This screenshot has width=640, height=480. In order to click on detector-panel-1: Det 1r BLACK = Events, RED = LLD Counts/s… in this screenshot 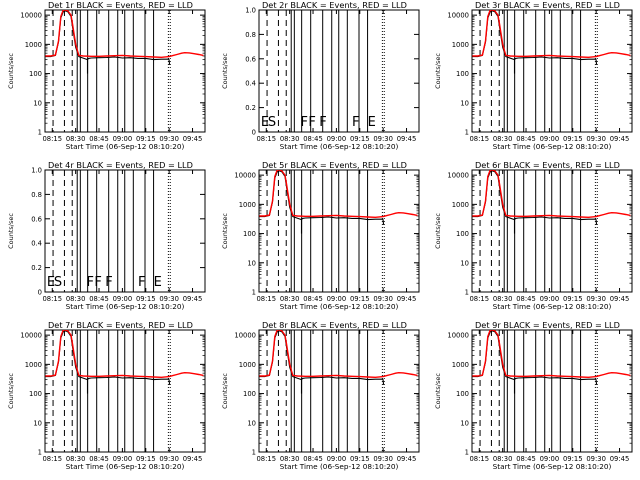, I will do `click(106, 75)`.